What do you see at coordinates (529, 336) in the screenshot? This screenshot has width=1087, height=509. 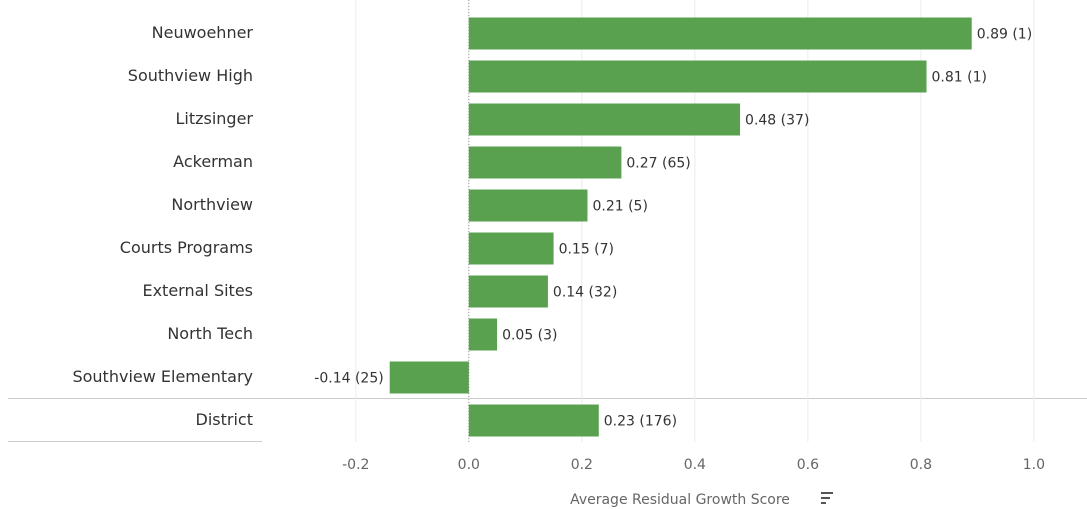 I see `value-label: 0.05 (3)` at bounding box center [529, 336].